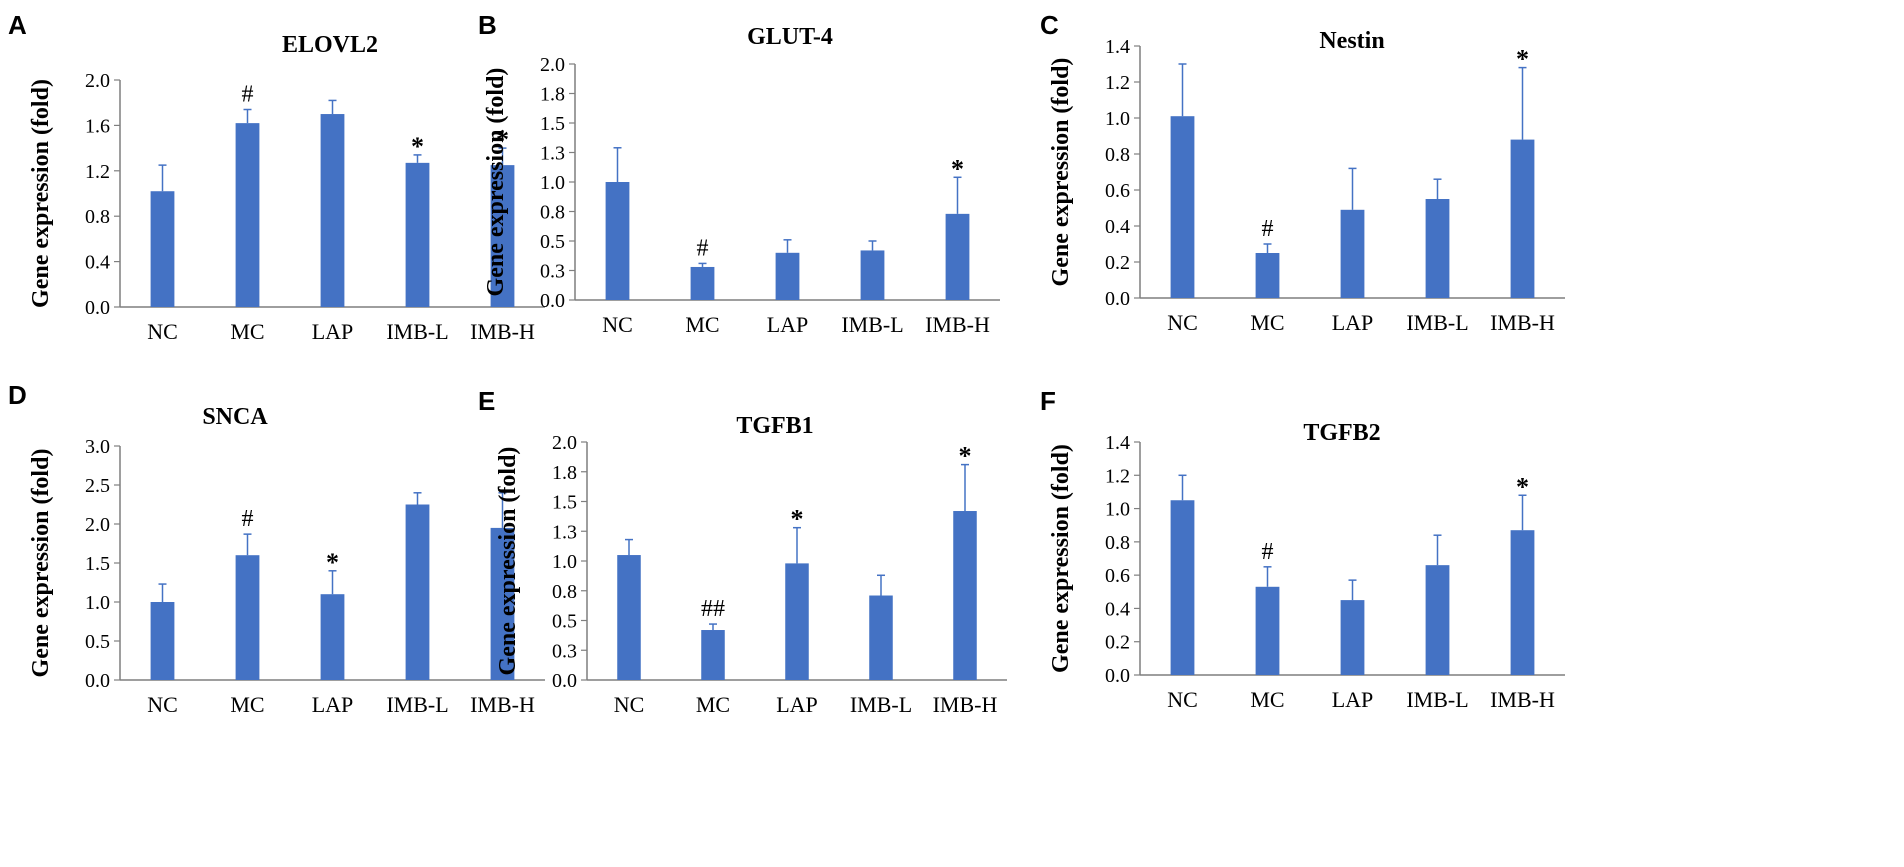 The image size is (1904, 867). What do you see at coordinates (774, 426) in the screenshot?
I see `chart-title: TGFB1` at bounding box center [774, 426].